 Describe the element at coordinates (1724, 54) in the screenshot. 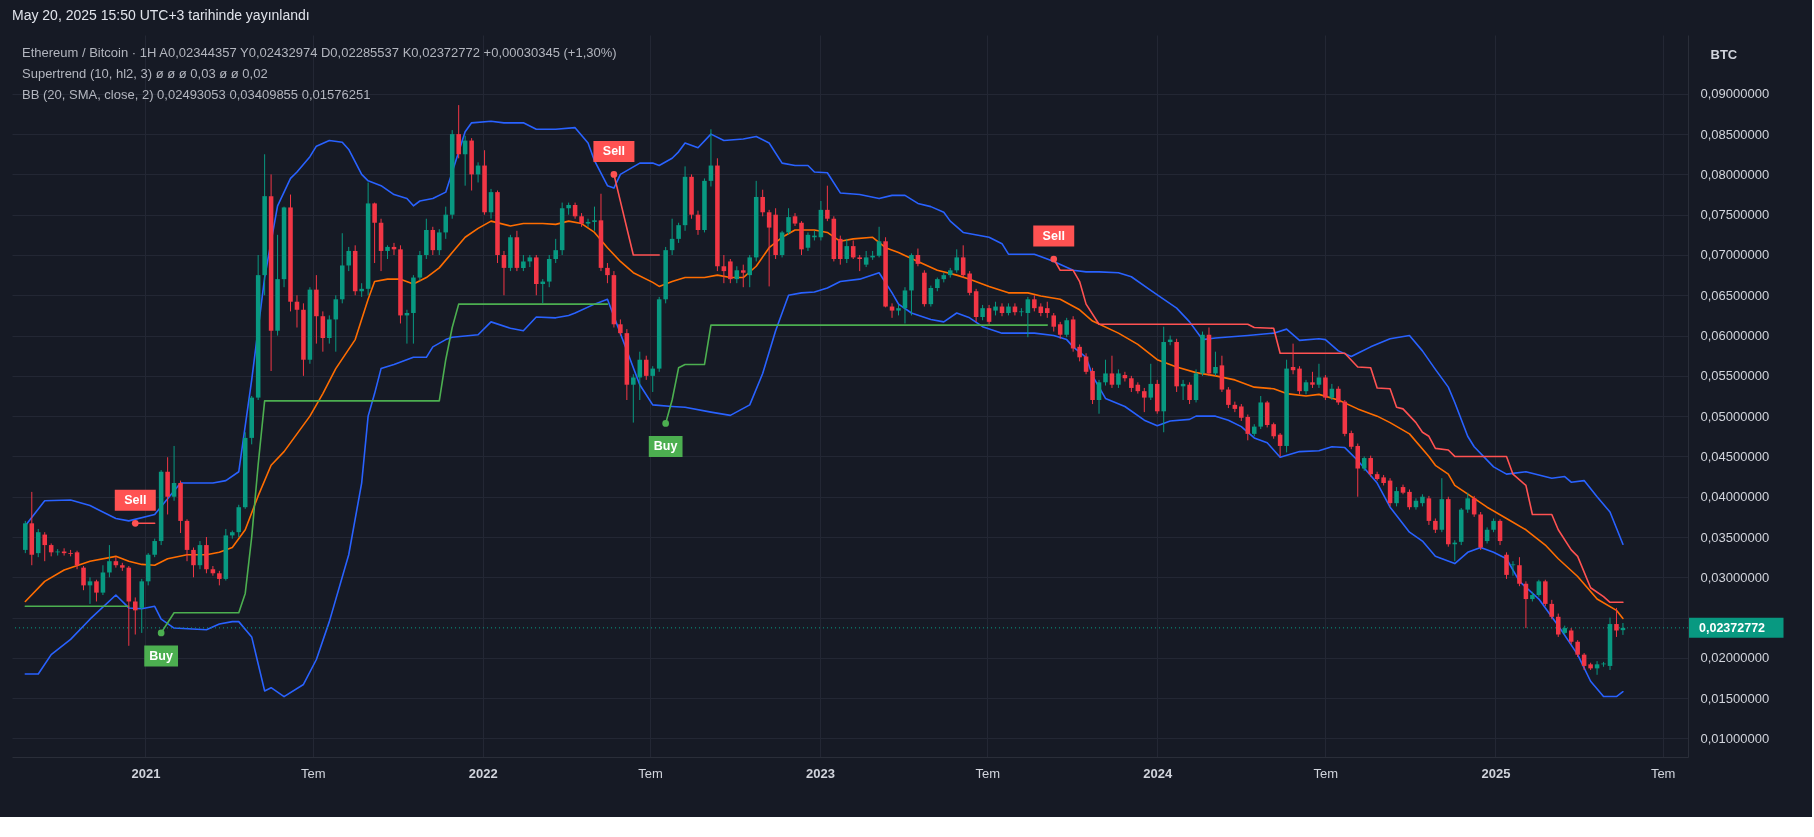

I see `y-axis-title: BTC` at that location.